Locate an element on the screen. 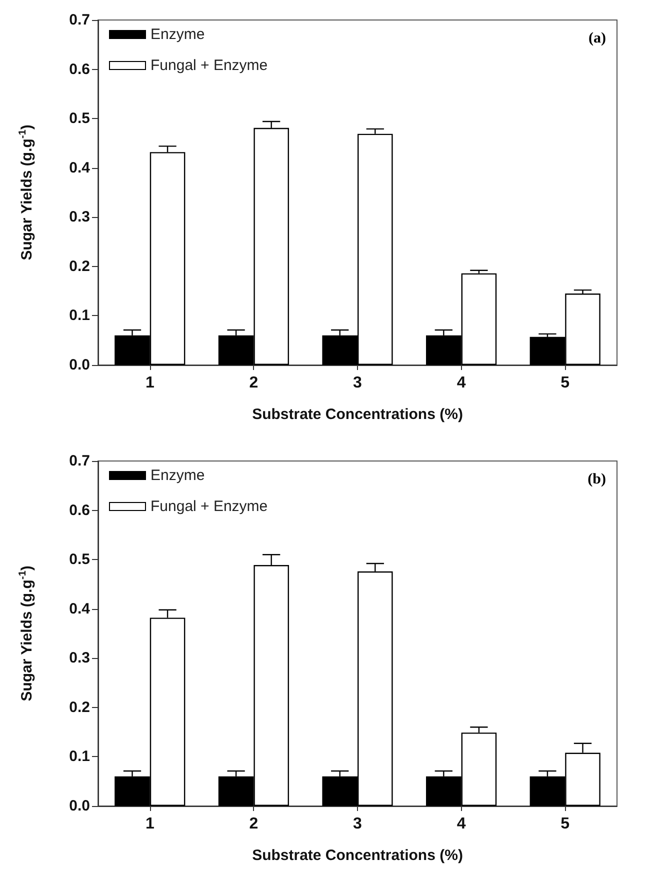 The width and height of the screenshot is (649, 882). text: (a) is located at coordinates (597, 38).